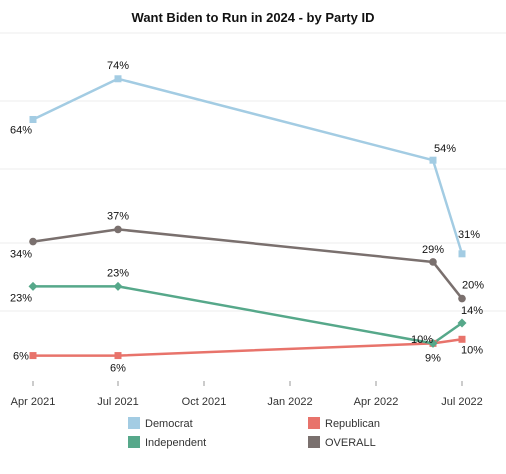 This screenshot has height=474, width=506. I want to click on x-tick-label: Jul 2021, so click(118, 402).